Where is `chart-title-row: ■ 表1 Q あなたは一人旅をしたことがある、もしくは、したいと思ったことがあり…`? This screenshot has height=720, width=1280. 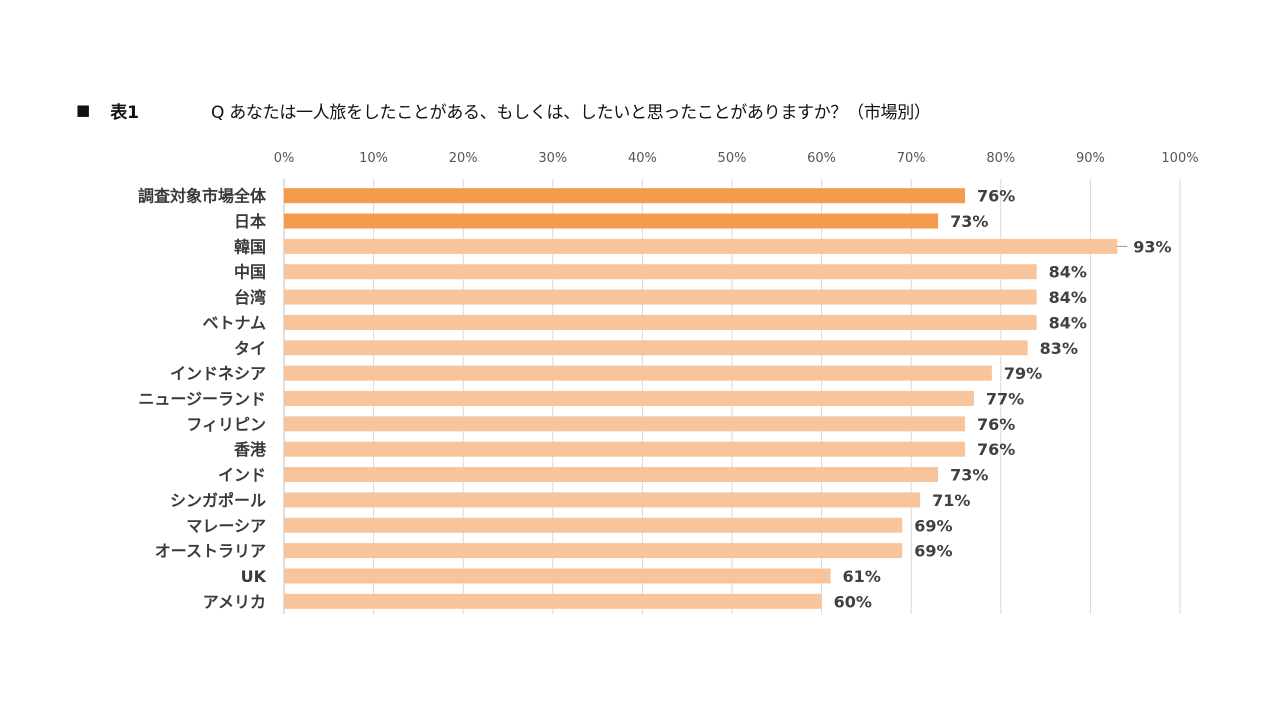 chart-title-row: ■ 表1 Q あなたは一人旅をしたことがある、もしくは、したいと思ったことがあり… is located at coordinates (503, 110).